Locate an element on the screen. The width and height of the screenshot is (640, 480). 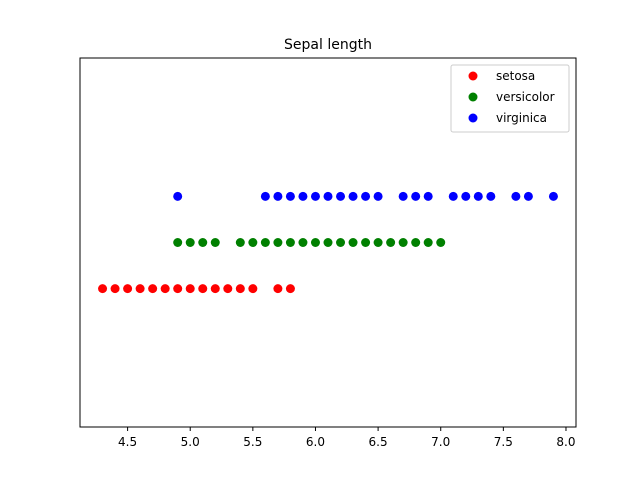
chart-title: Sepal length is located at coordinates (328, 45).